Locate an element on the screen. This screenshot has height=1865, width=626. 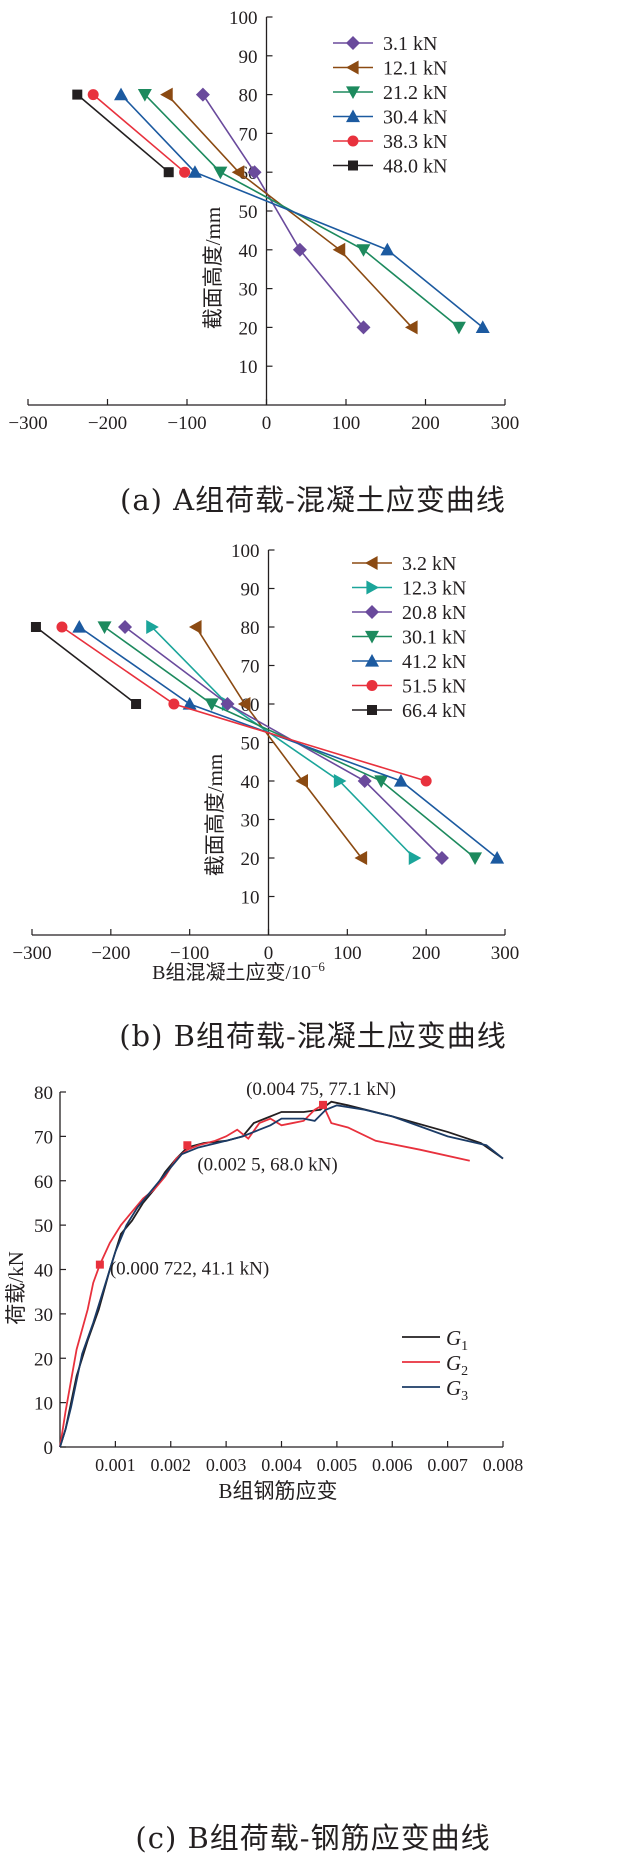
b-legend-label: 51.5 kN is located at coordinates (434, 687).